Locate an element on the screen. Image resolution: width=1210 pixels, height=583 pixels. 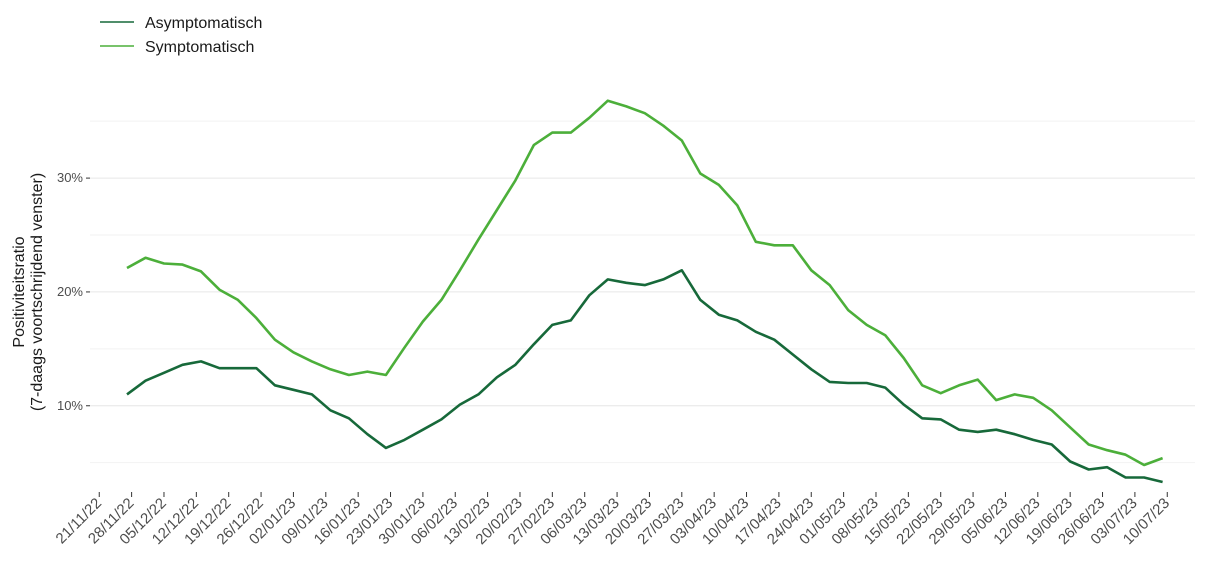
legend-label: Symptomatisch is located at coordinates (199, 47).